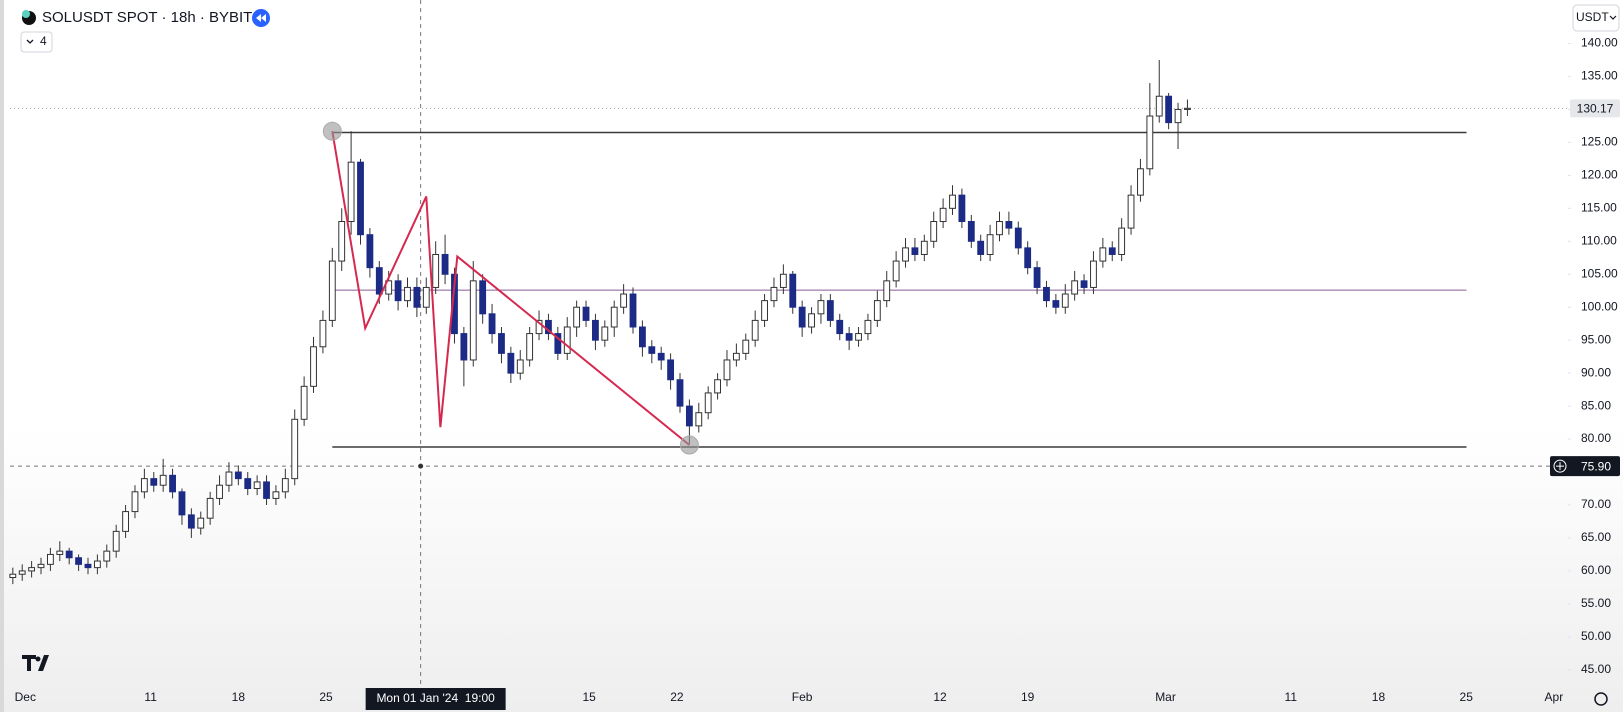 This screenshot has width=1623, height=712. I want to click on y-tick-label: 85.00, so click(1596, 405).